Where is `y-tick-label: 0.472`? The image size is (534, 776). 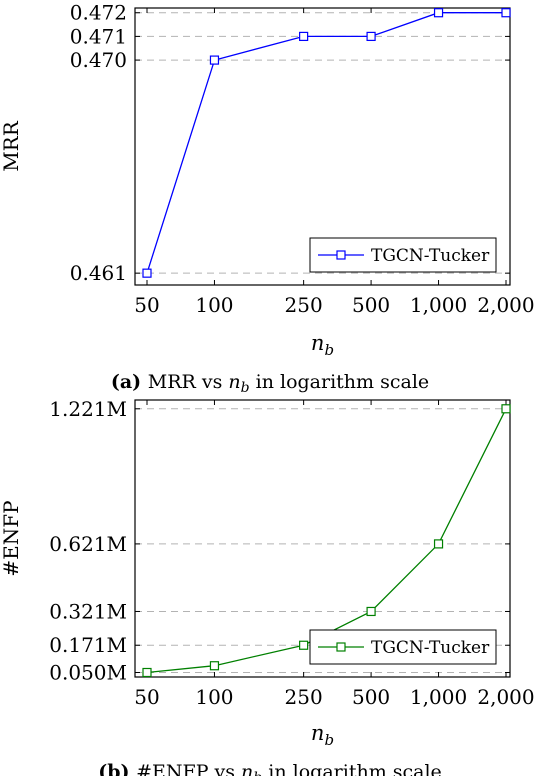
y-tick-label: 0.472 is located at coordinates (98, 13).